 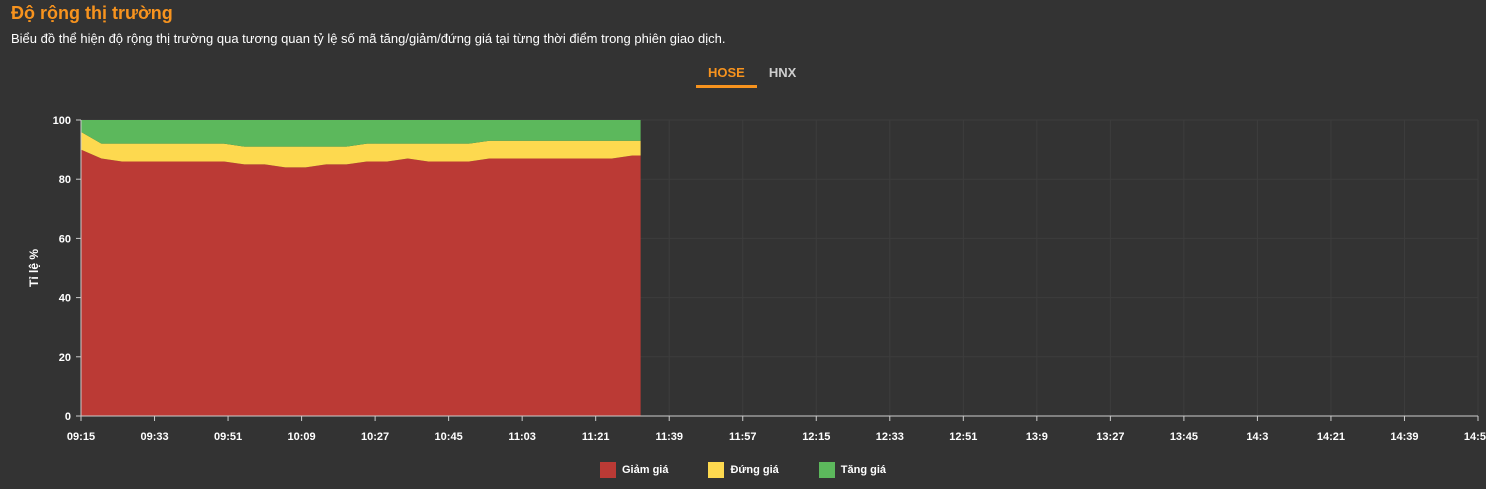 What do you see at coordinates (65, 239) in the screenshot?
I see `y-tick-label: 60` at bounding box center [65, 239].